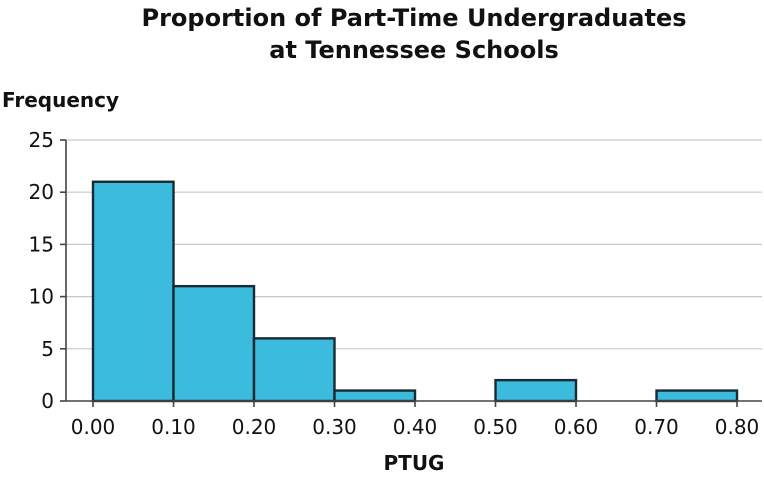 Image resolution: width=764 pixels, height=479 pixels. I want to click on x-tick-label: 0.50, so click(495, 427).